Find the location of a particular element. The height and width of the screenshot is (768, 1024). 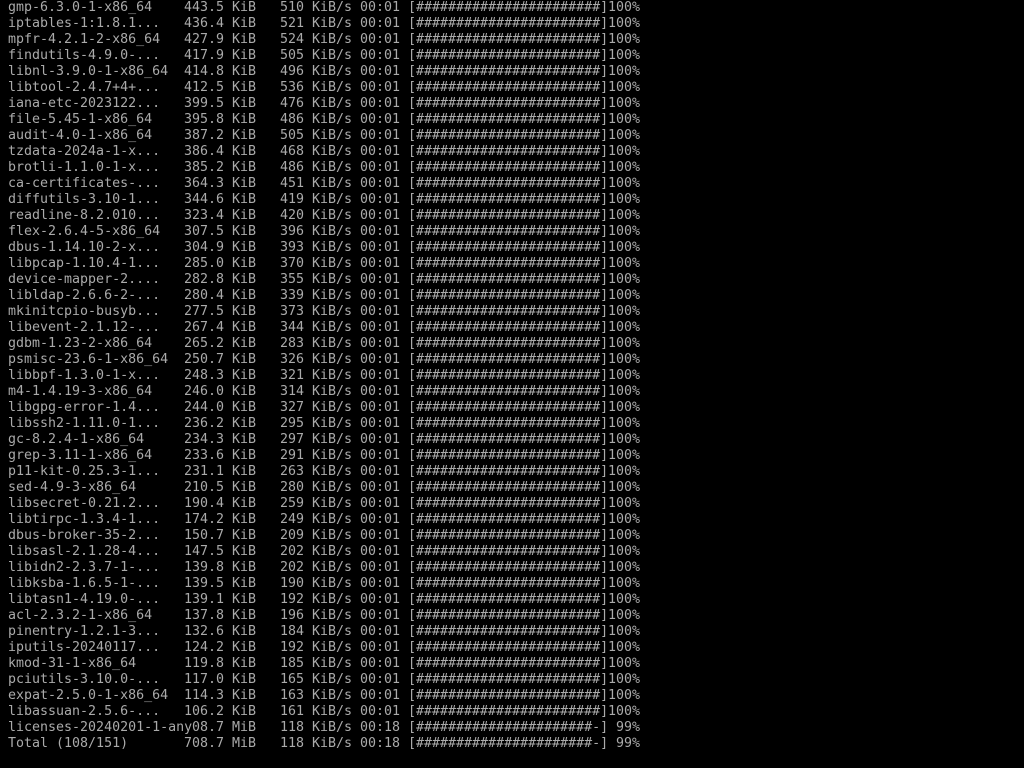

download-speed: 339 KiB/s is located at coordinates (315, 295).